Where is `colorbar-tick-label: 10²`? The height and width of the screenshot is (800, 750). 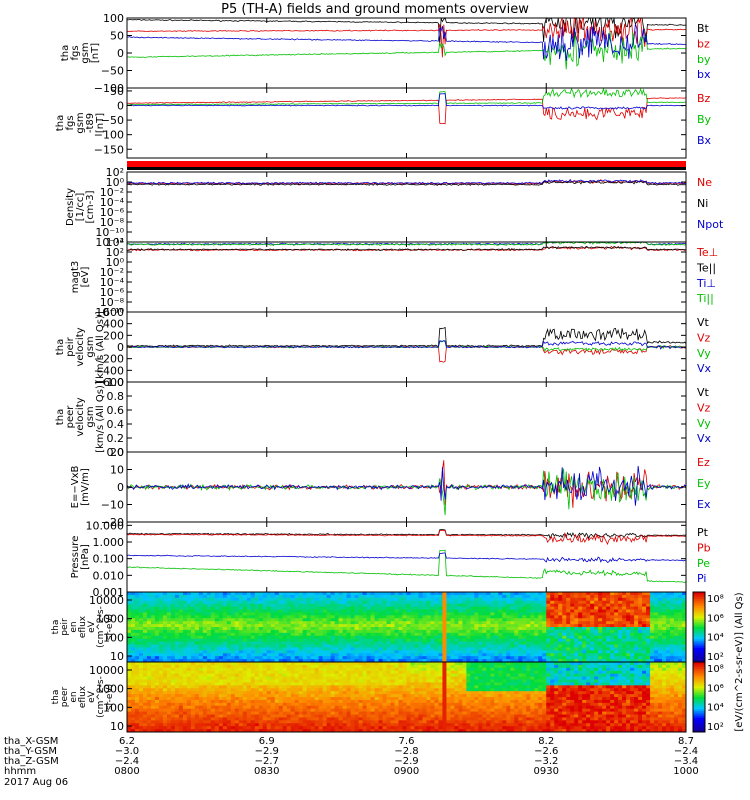
colorbar-tick-label: 10² is located at coordinates (715, 657).